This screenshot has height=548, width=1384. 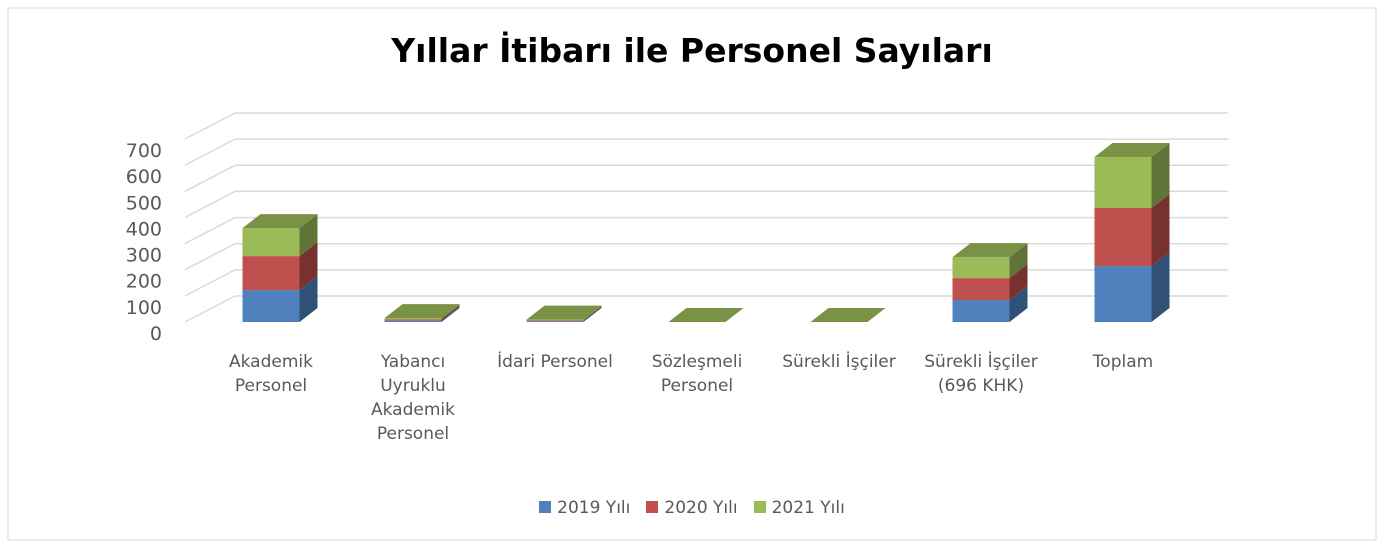 I want to click on legend-item: 2020 Yılı, so click(x=692, y=508).